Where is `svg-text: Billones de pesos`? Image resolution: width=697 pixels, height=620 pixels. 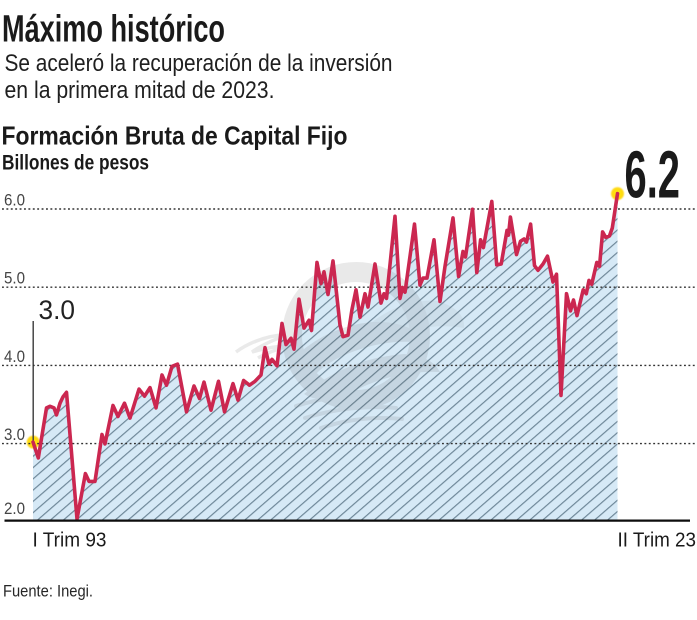 svg-text: Billones de pesos is located at coordinates (75, 162).